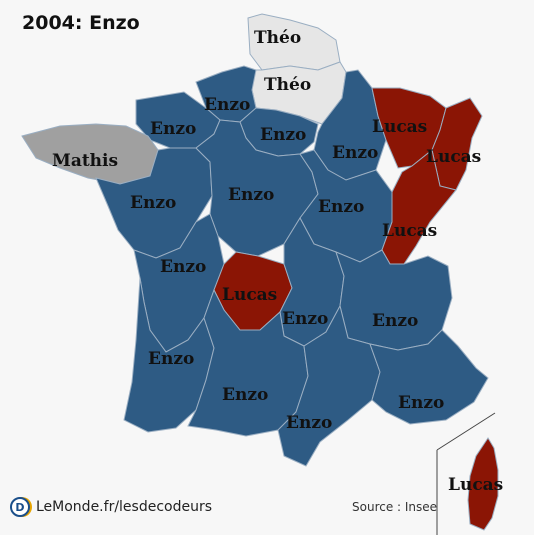 The width and height of the screenshot is (534, 535). I want to click on region-label-bretagne: Mathis, so click(85, 161).